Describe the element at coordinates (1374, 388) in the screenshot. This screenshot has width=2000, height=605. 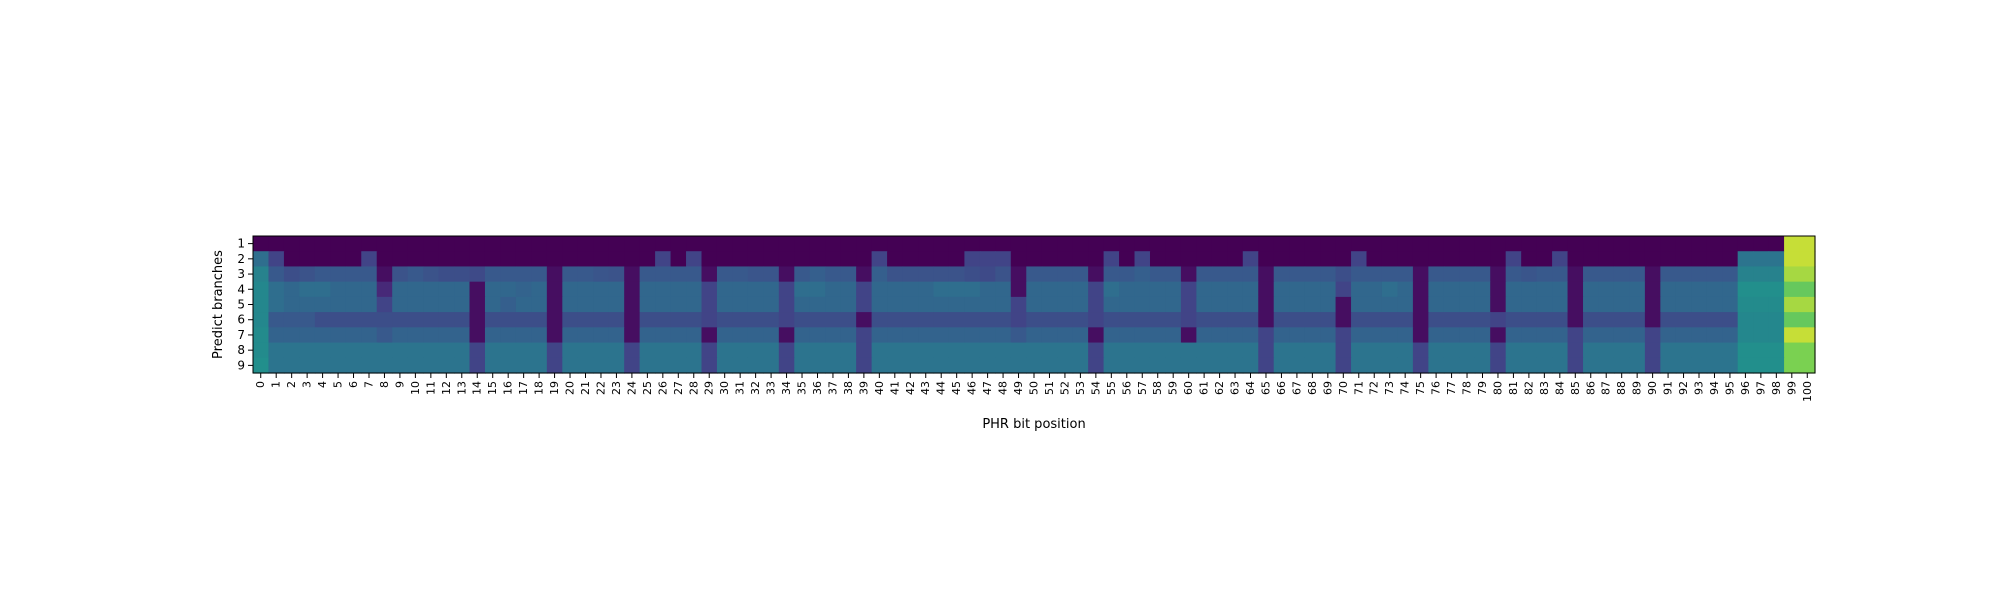
I see `x-tick-label: 72` at that location.